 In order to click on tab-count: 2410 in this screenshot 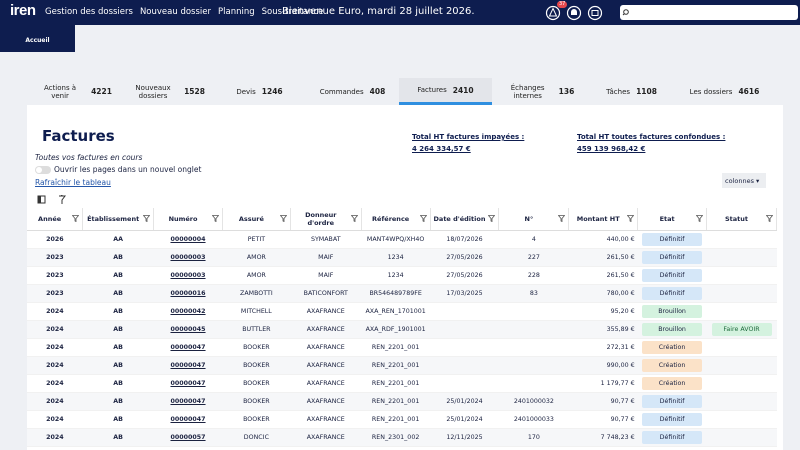, I will do `click(463, 90)`.